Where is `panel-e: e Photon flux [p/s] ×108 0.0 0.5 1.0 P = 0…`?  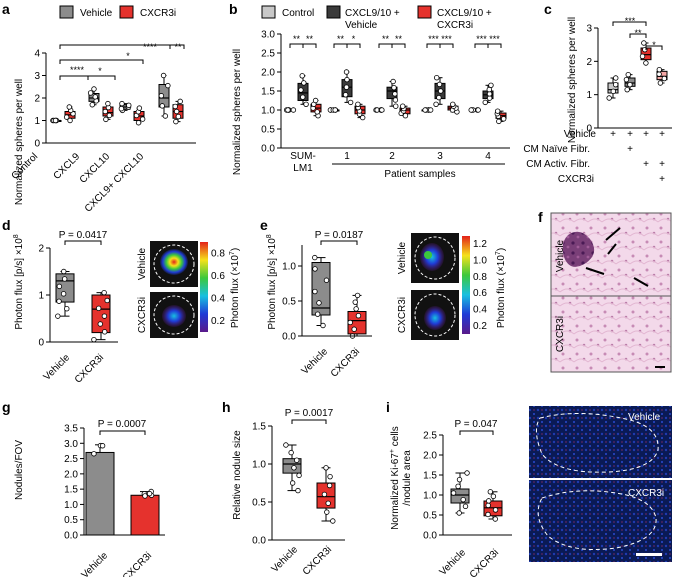 panel-e: e Photon flux [p/s] ×108 0.0 0.5 1.0 P = 0… is located at coordinates (383, 298).